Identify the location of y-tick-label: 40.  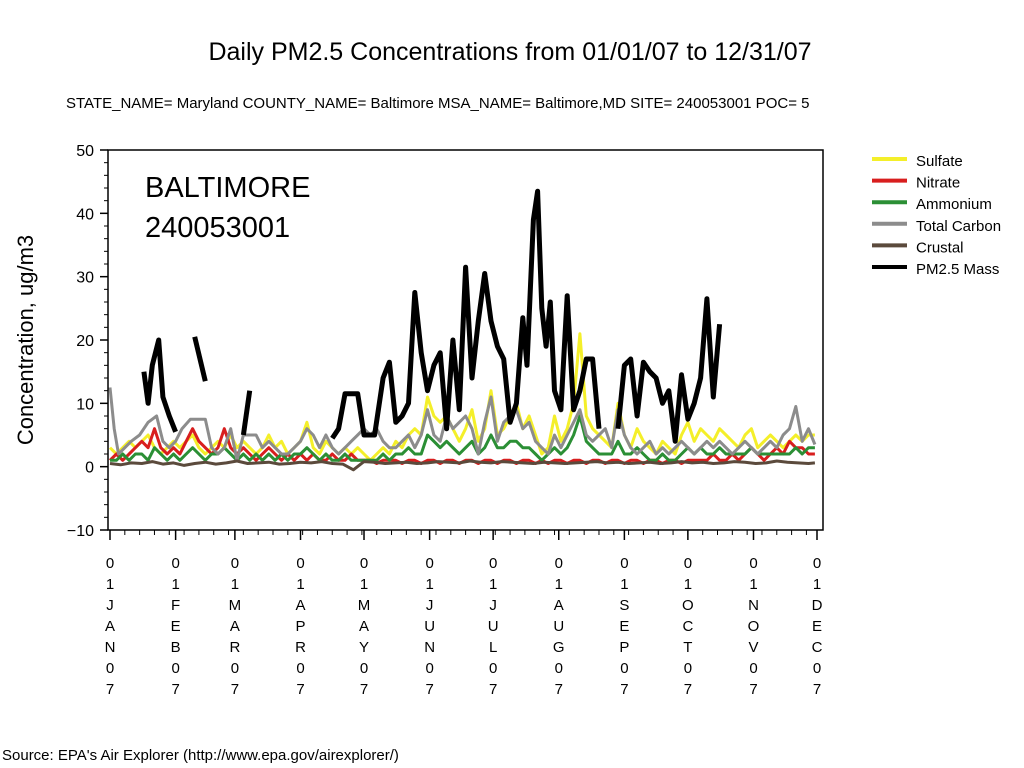
(85, 214).